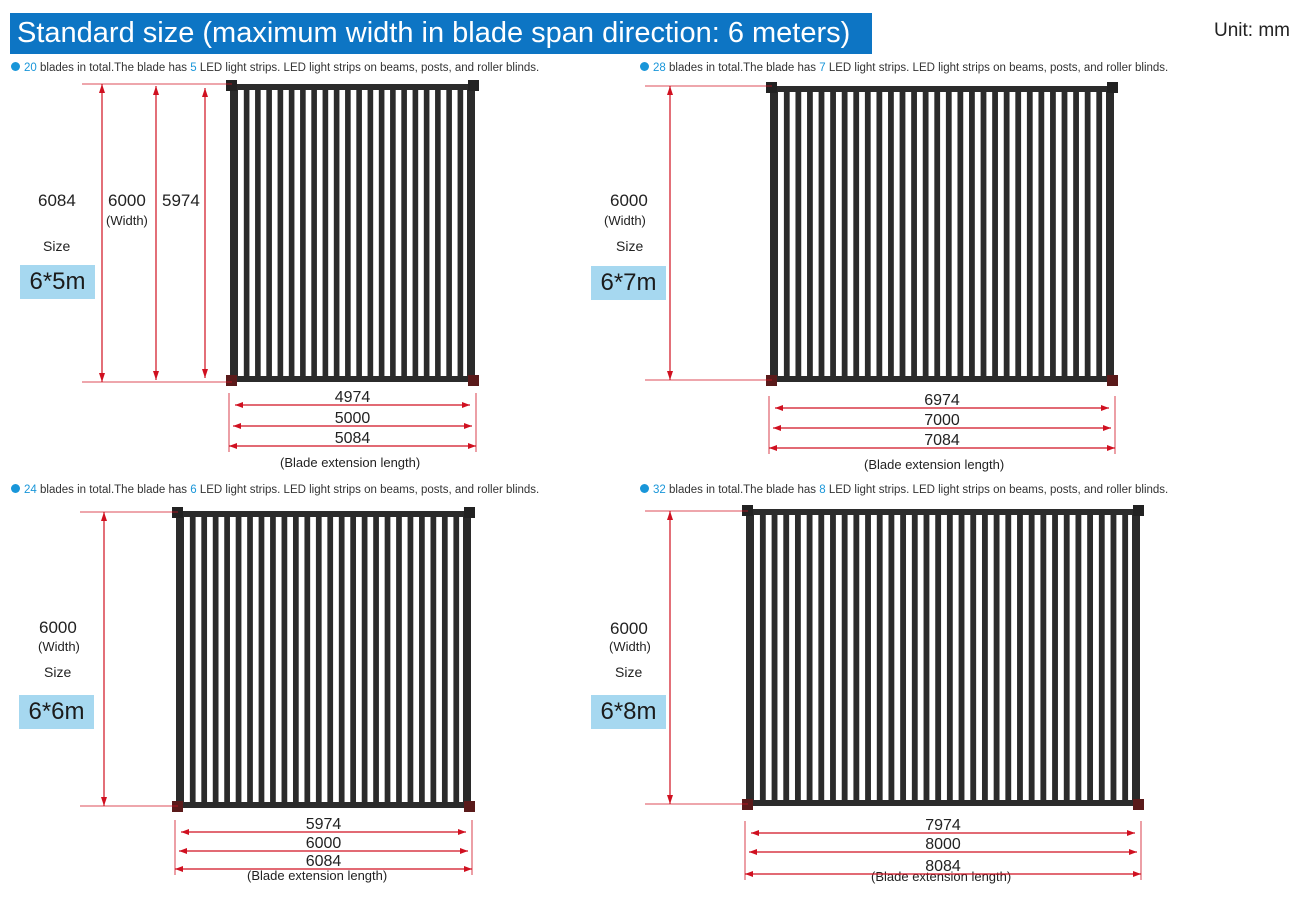 This screenshot has width=1304, height=898. What do you see at coordinates (670, 515) in the screenshot?
I see `height-dim-p4-arrow-top` at bounding box center [670, 515].